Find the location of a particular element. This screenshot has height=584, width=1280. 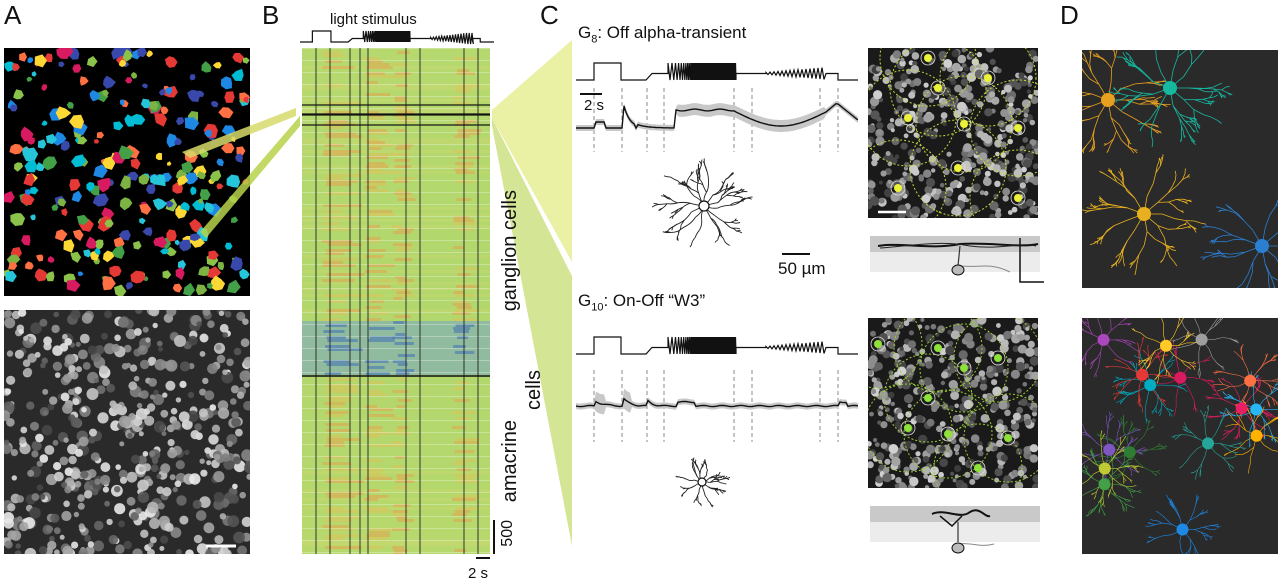

soma is located at coordinates (1103, 339).